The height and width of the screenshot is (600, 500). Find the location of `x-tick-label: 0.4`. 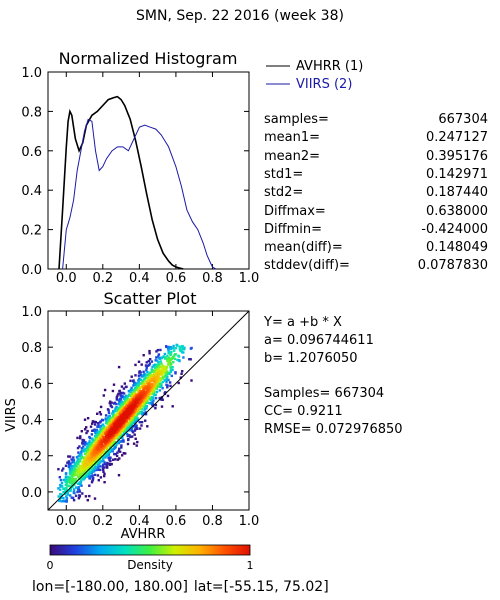

x-tick-label: 0.4 is located at coordinates (139, 278).